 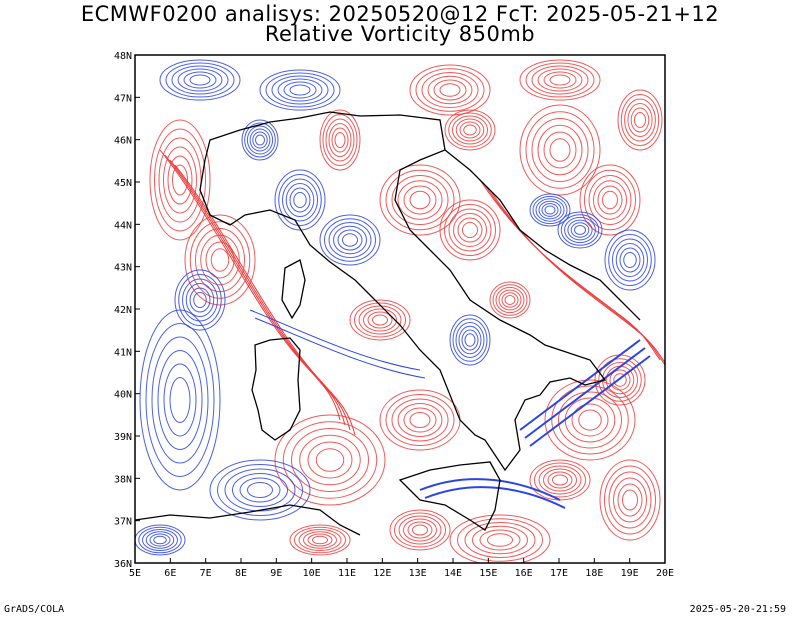 What do you see at coordinates (170, 573) in the screenshot?
I see `lon-label: 6E` at bounding box center [170, 573].